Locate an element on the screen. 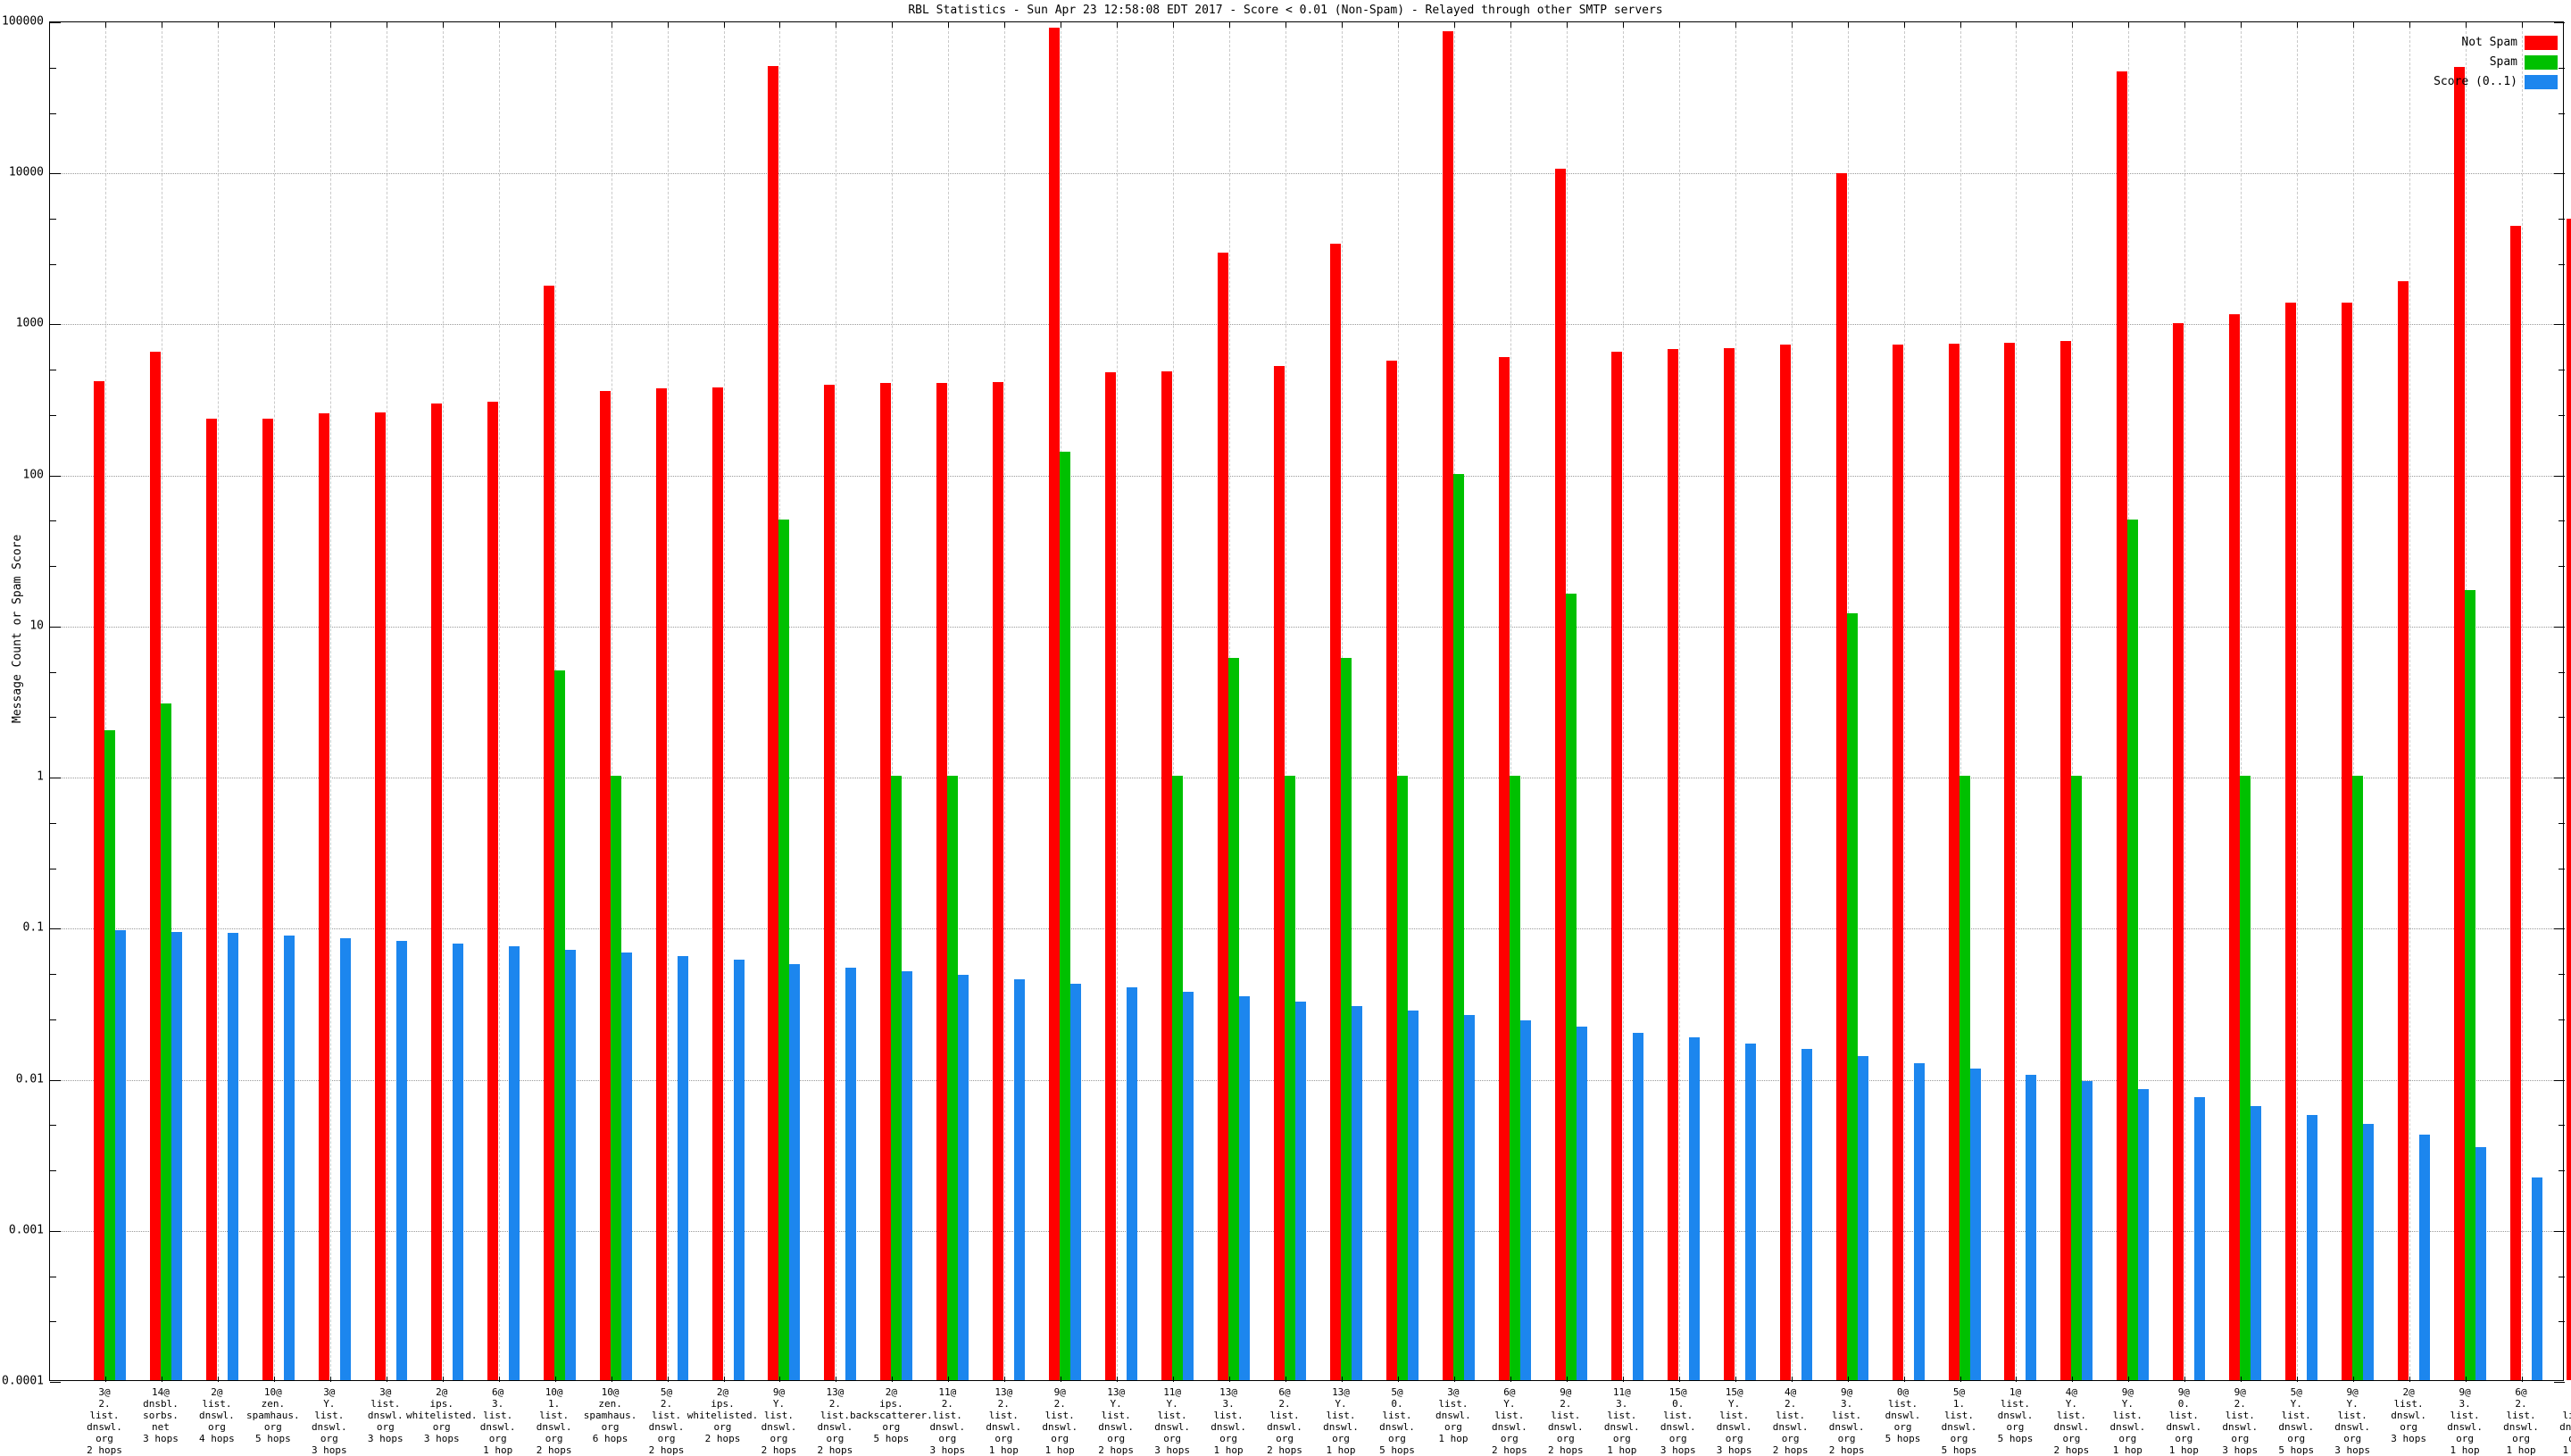  x-category-label: 2@ ips. backscatterer. org 5 hops is located at coordinates (891, 1415).